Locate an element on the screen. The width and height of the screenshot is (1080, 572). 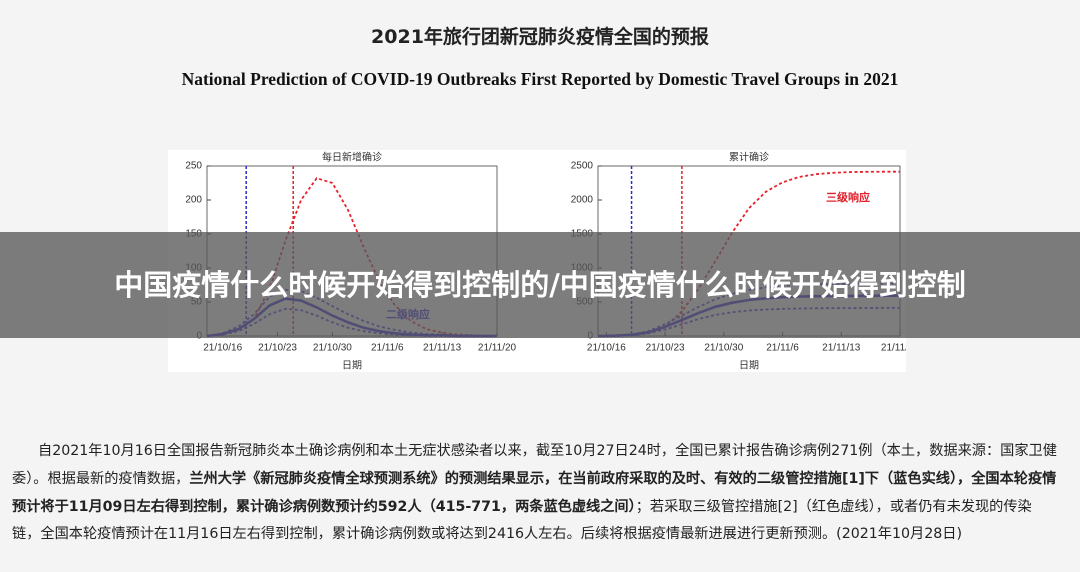
y-tick-label: 2500 is located at coordinates (582, 166).